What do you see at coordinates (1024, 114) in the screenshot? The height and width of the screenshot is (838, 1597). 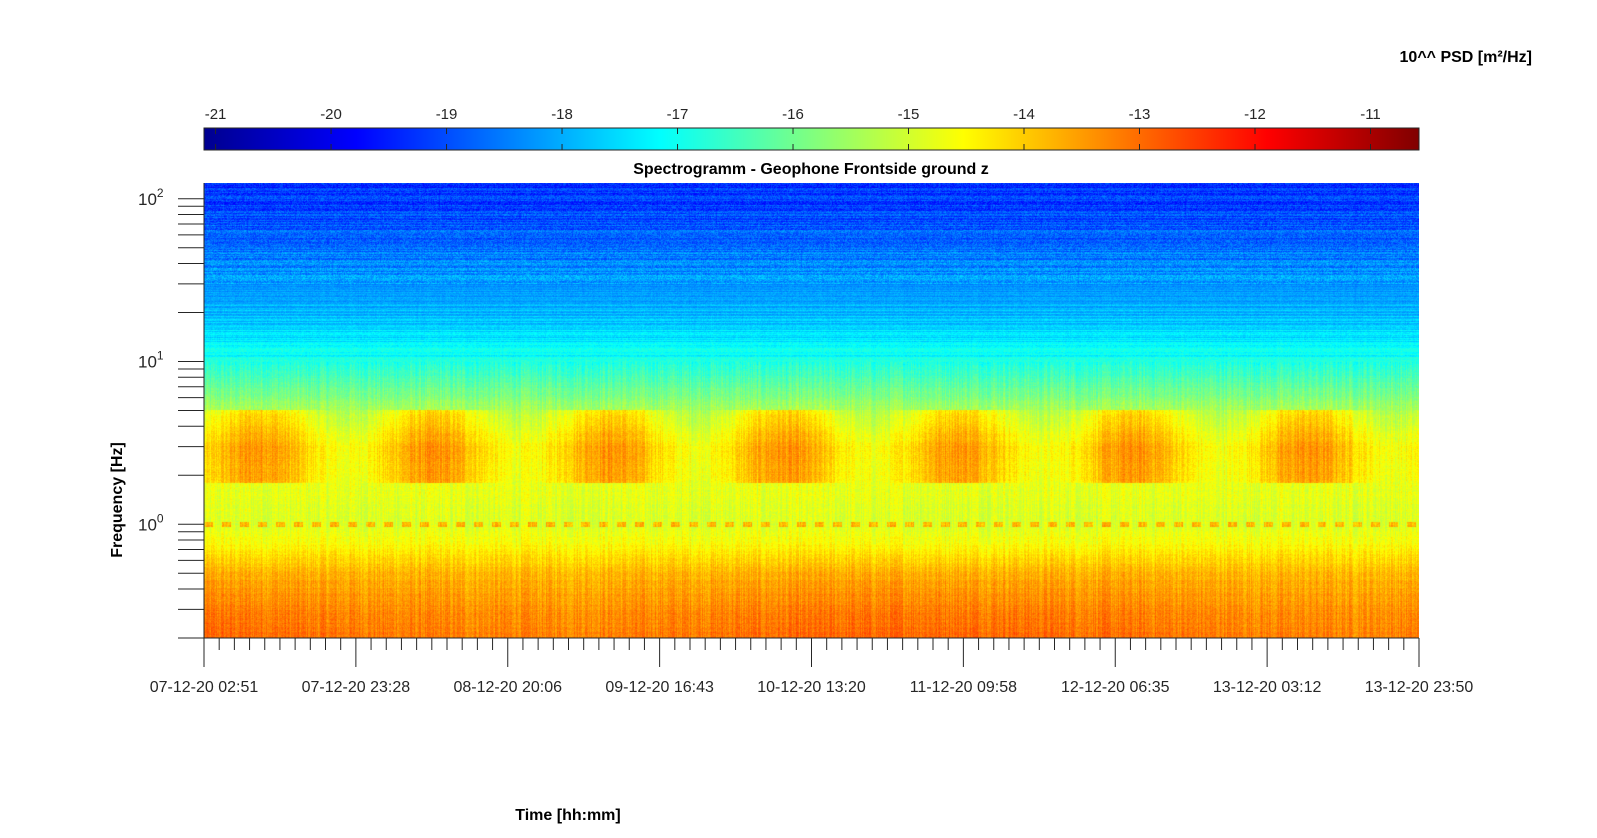 I see `colorbar-tick-label: -14` at bounding box center [1024, 114].